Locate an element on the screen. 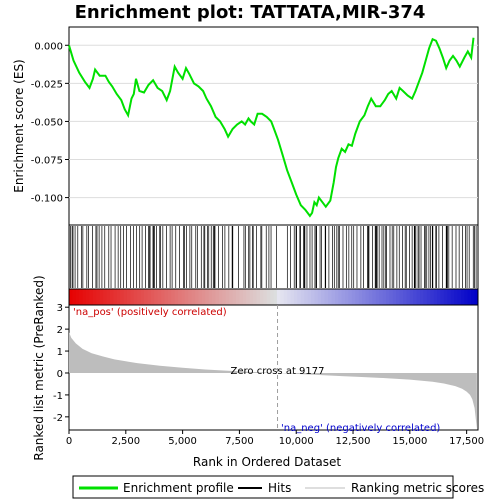 Image resolution: width=500 pixels, height=500 pixels. x-tick-label: 17,500 is located at coordinates (466, 441).